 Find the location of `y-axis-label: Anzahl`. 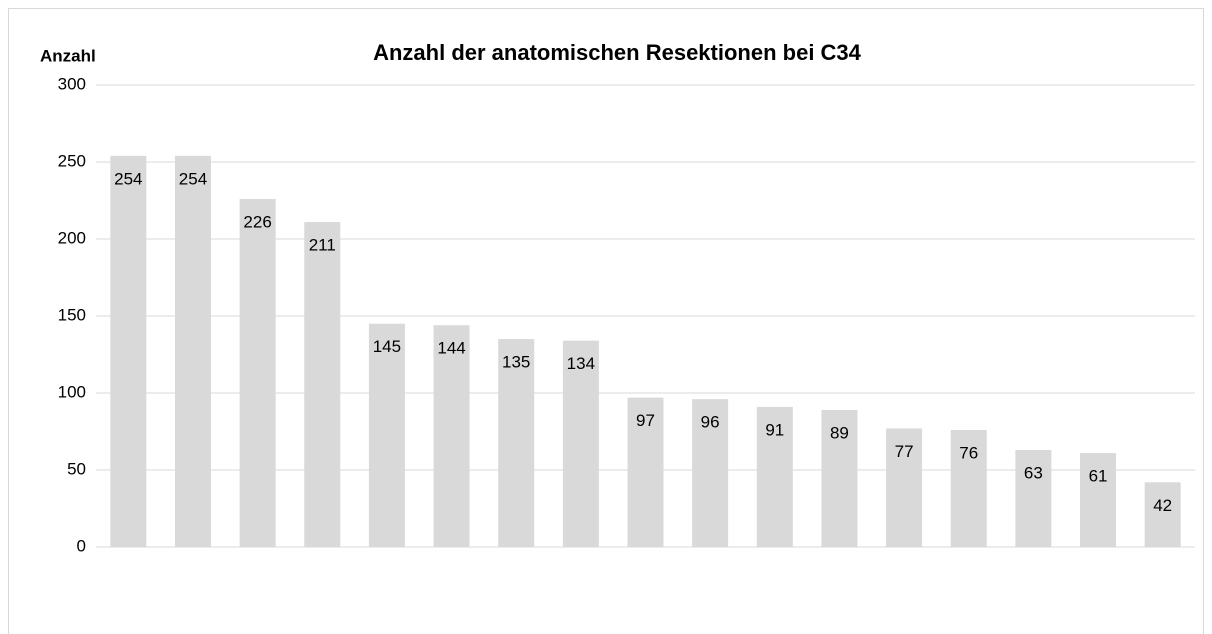

y-axis-label: Anzahl is located at coordinates (68, 55).